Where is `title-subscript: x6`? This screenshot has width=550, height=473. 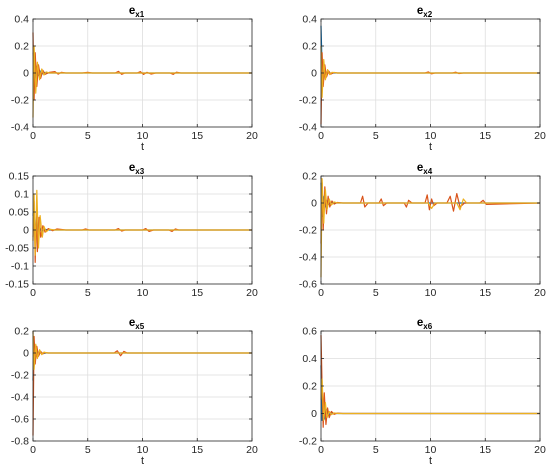
title-subscript: x6 is located at coordinates (427, 326).